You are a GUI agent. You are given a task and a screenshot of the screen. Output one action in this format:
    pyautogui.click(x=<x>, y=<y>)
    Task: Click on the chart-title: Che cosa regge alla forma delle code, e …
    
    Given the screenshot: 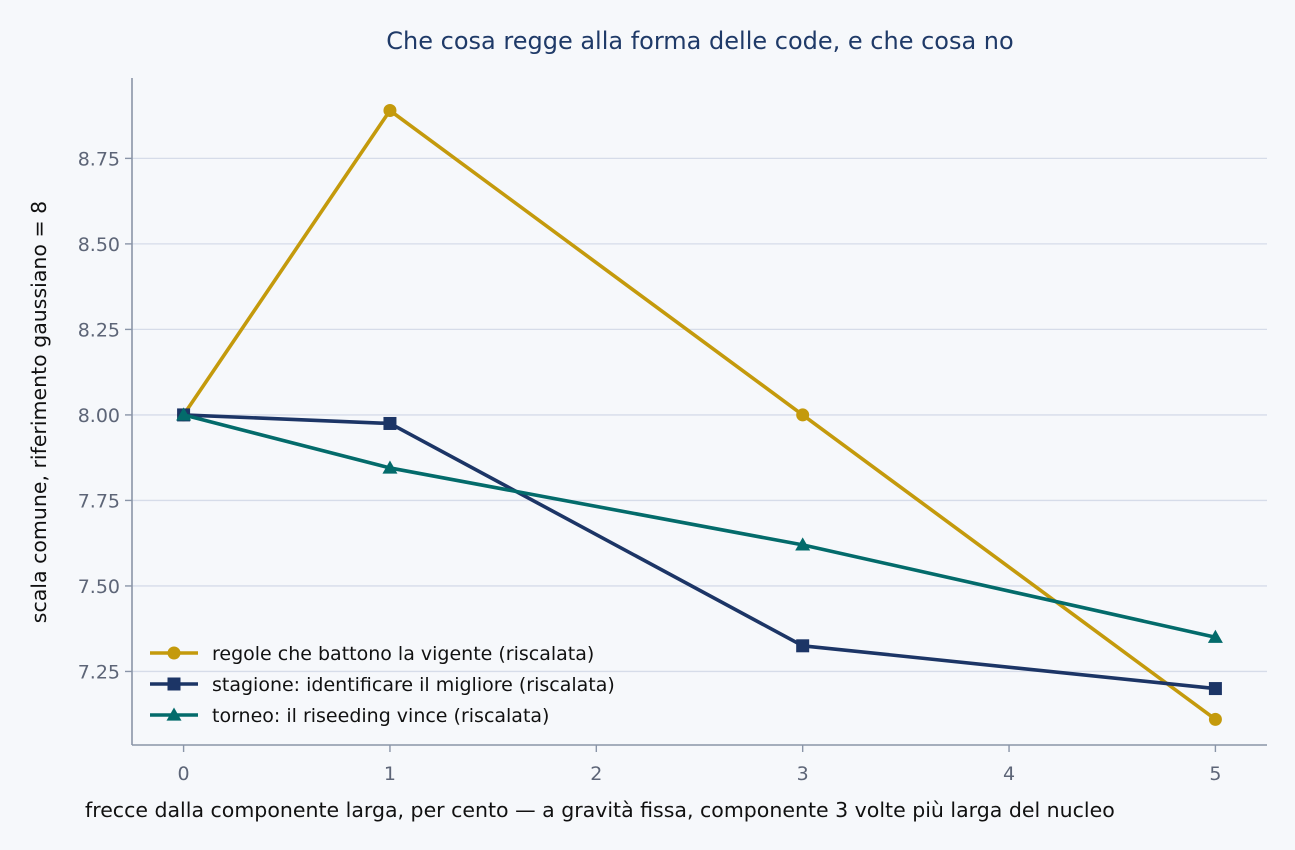 What is the action you would take?
    pyautogui.click(x=699, y=41)
    